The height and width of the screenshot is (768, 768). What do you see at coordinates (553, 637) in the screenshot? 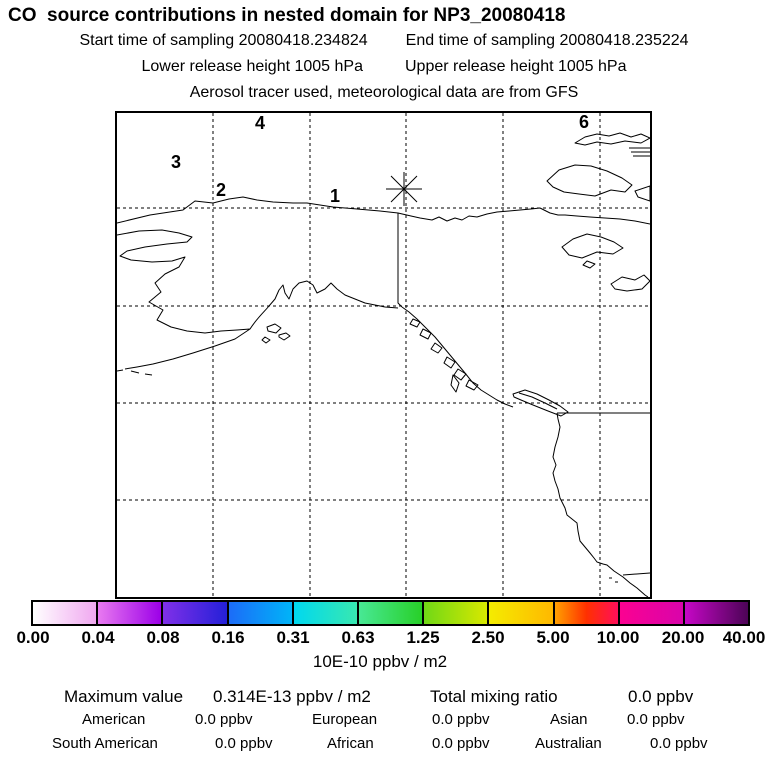
I see `colorbar-tick-label: 5.00` at bounding box center [553, 637].